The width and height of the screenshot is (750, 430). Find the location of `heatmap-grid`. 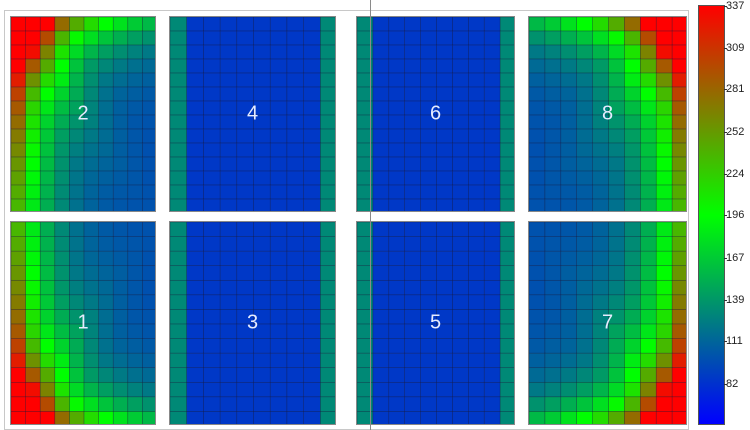

heatmap-grid is located at coordinates (607, 323).